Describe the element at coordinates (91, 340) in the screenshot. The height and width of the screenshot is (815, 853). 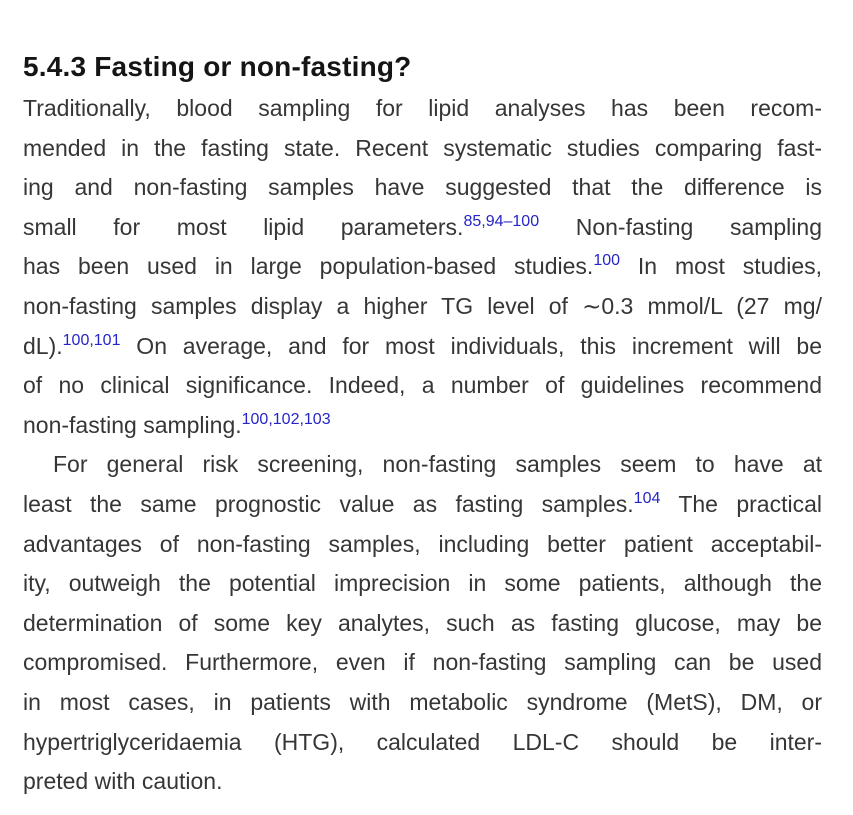
I see `reference-link: 100,101` at that location.